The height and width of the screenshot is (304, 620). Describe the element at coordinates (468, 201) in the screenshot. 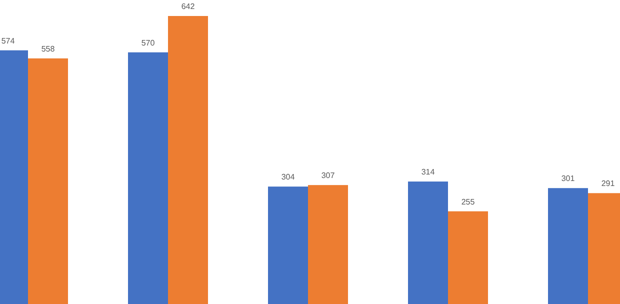

I see `data-label: 255` at that location.